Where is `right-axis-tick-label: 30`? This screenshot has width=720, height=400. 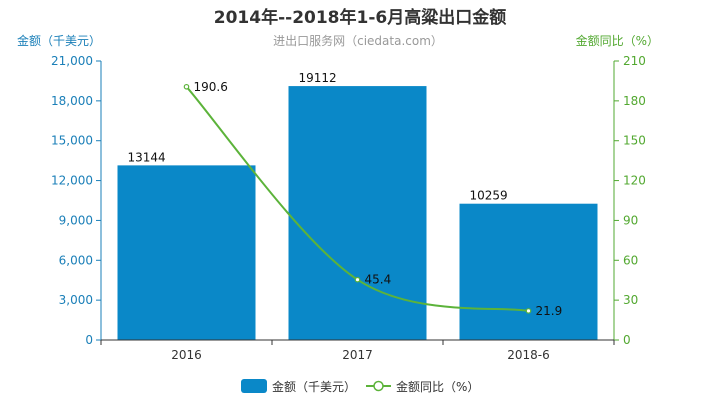
right-axis-tick-label: 30 is located at coordinates (630, 300).